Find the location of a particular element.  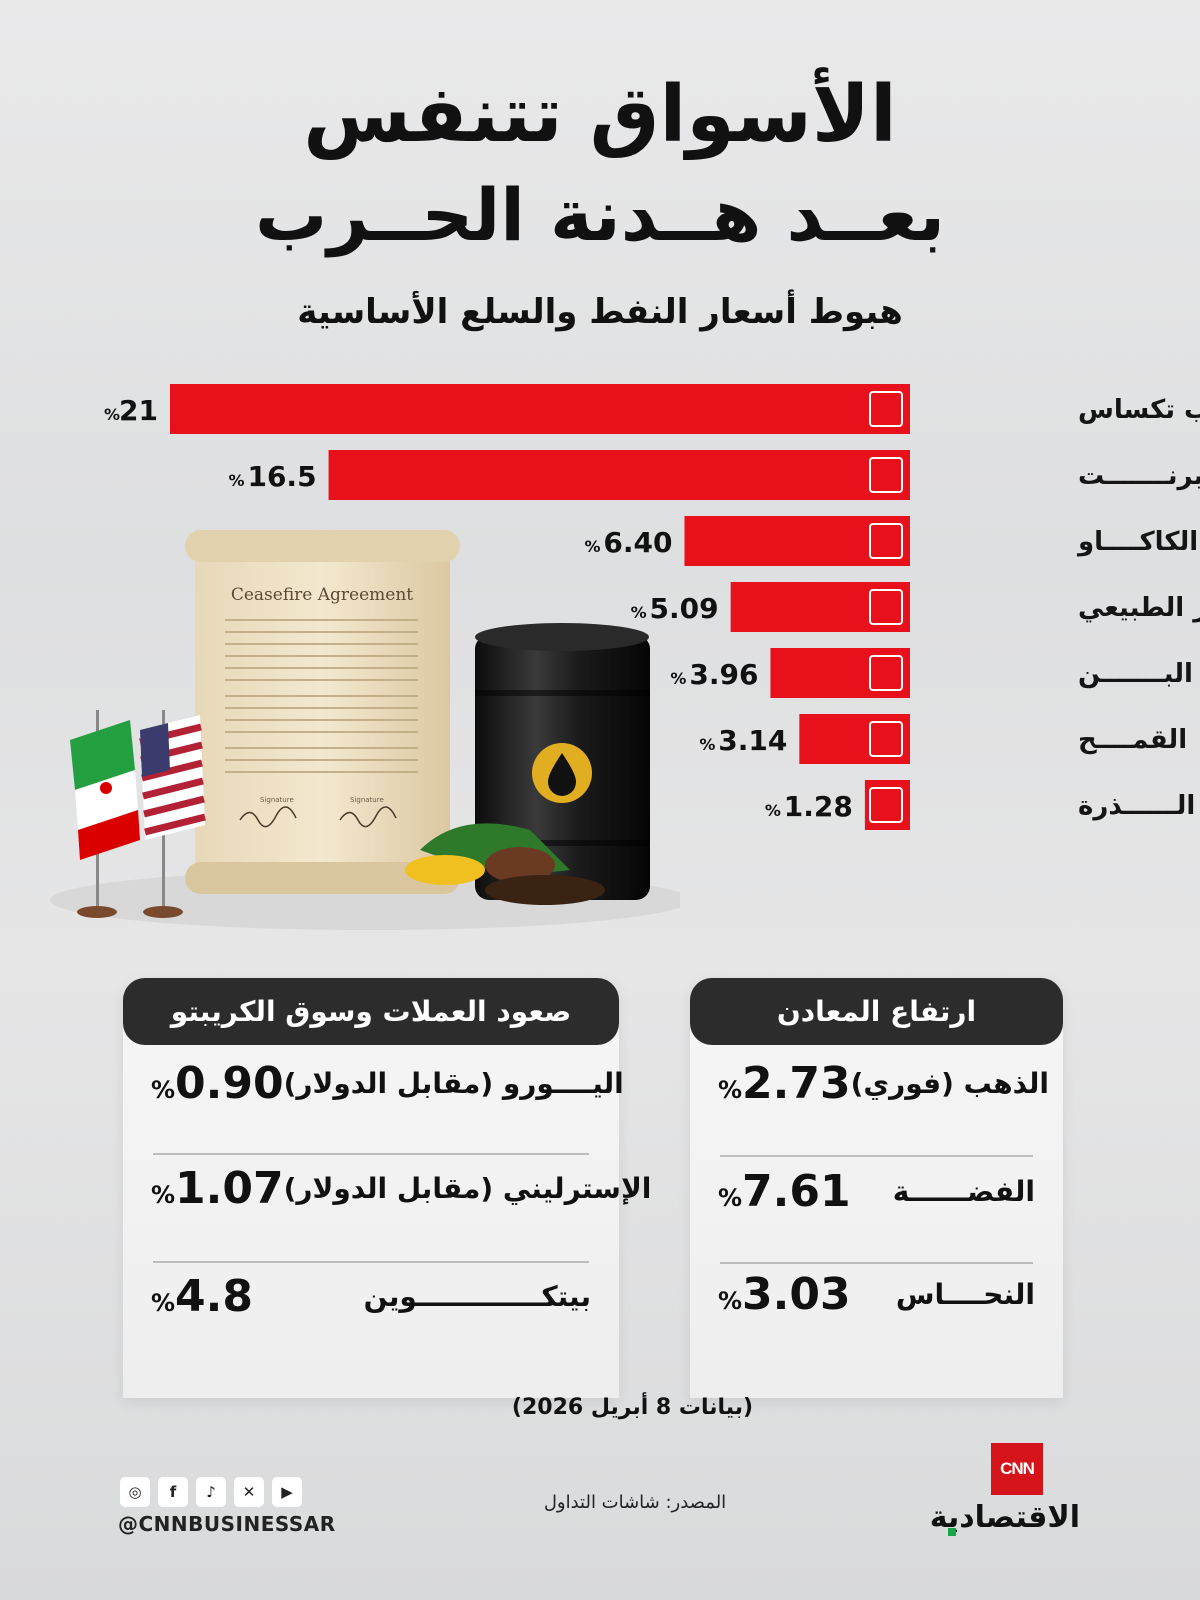

metal-label: الذهب (فوري) is located at coordinates (949, 1083).